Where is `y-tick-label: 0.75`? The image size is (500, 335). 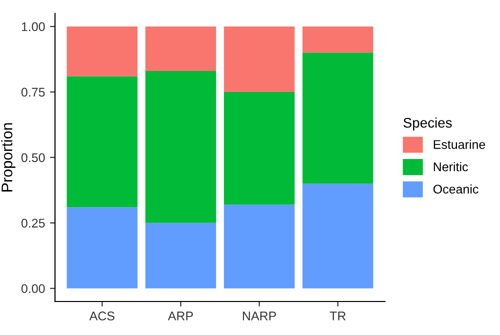
y-tick-label: 0.75 is located at coordinates (33, 92).